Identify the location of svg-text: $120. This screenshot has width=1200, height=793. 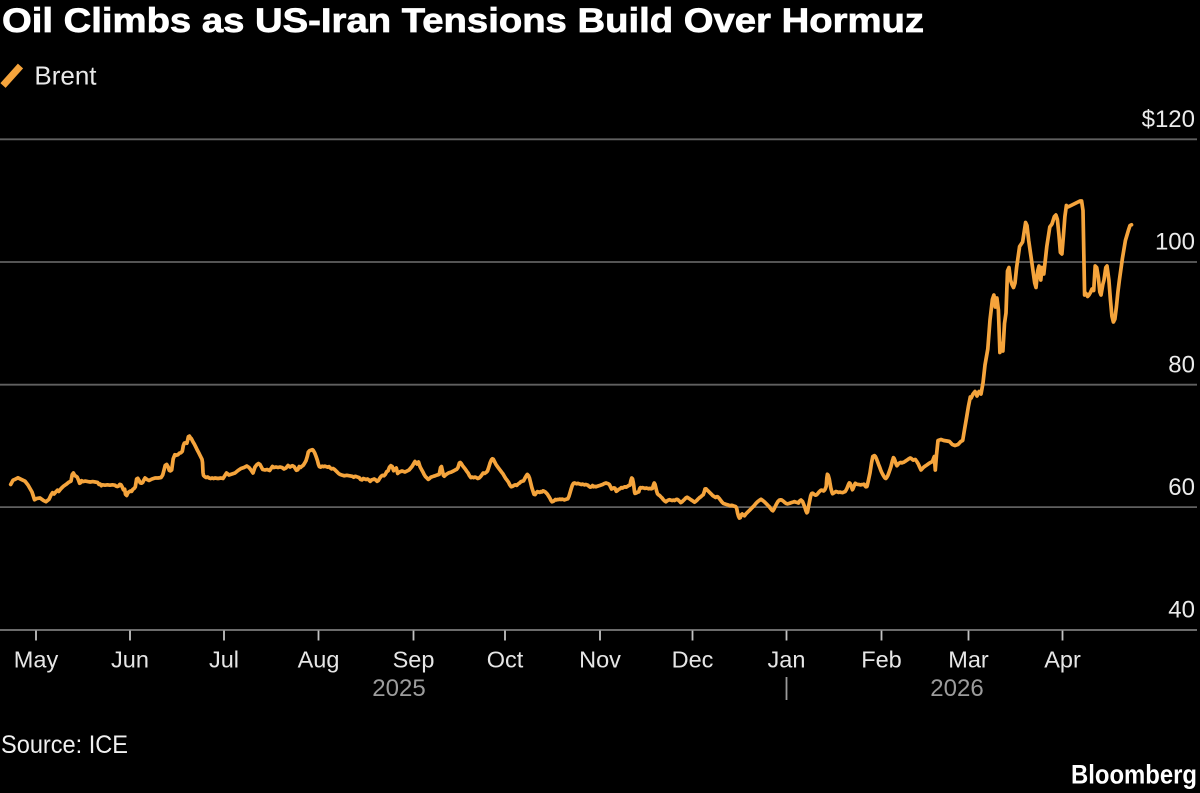
(1168, 119).